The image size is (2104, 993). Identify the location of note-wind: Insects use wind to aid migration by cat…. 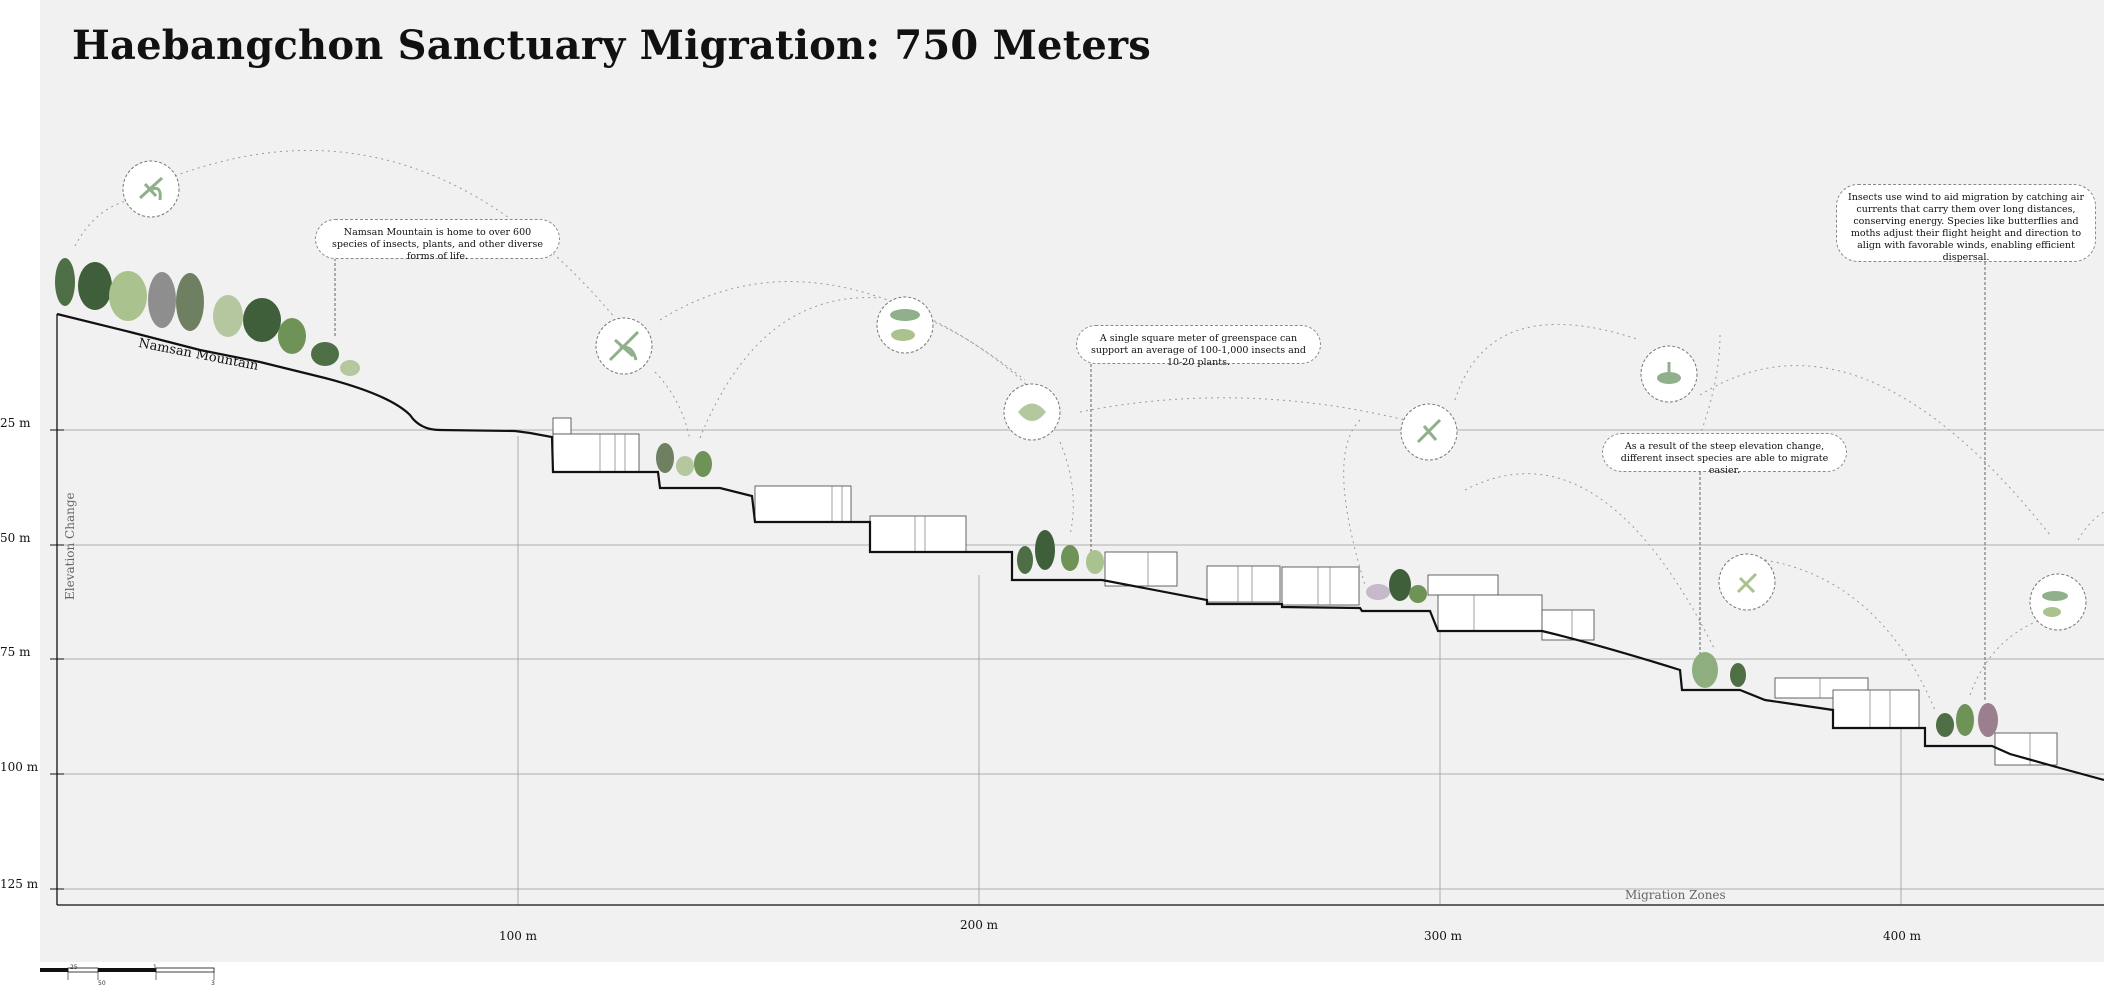
(1966, 223).